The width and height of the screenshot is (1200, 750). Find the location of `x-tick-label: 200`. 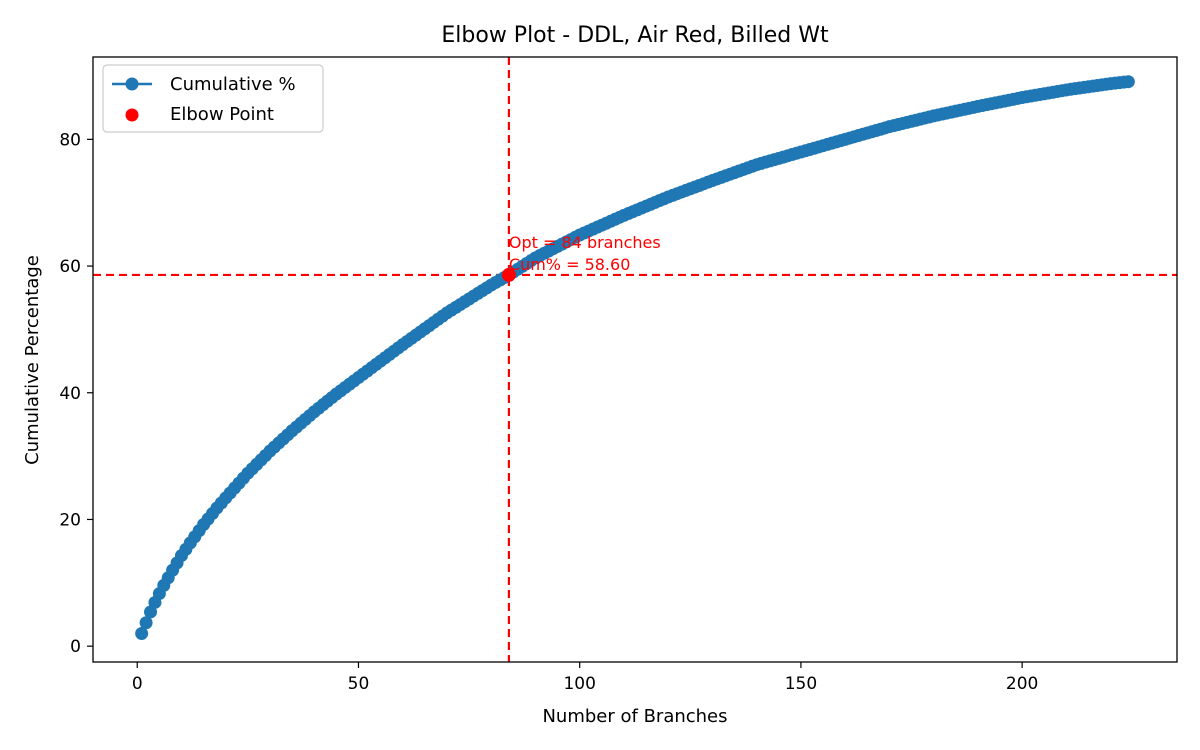

x-tick-label: 200 is located at coordinates (1022, 684).